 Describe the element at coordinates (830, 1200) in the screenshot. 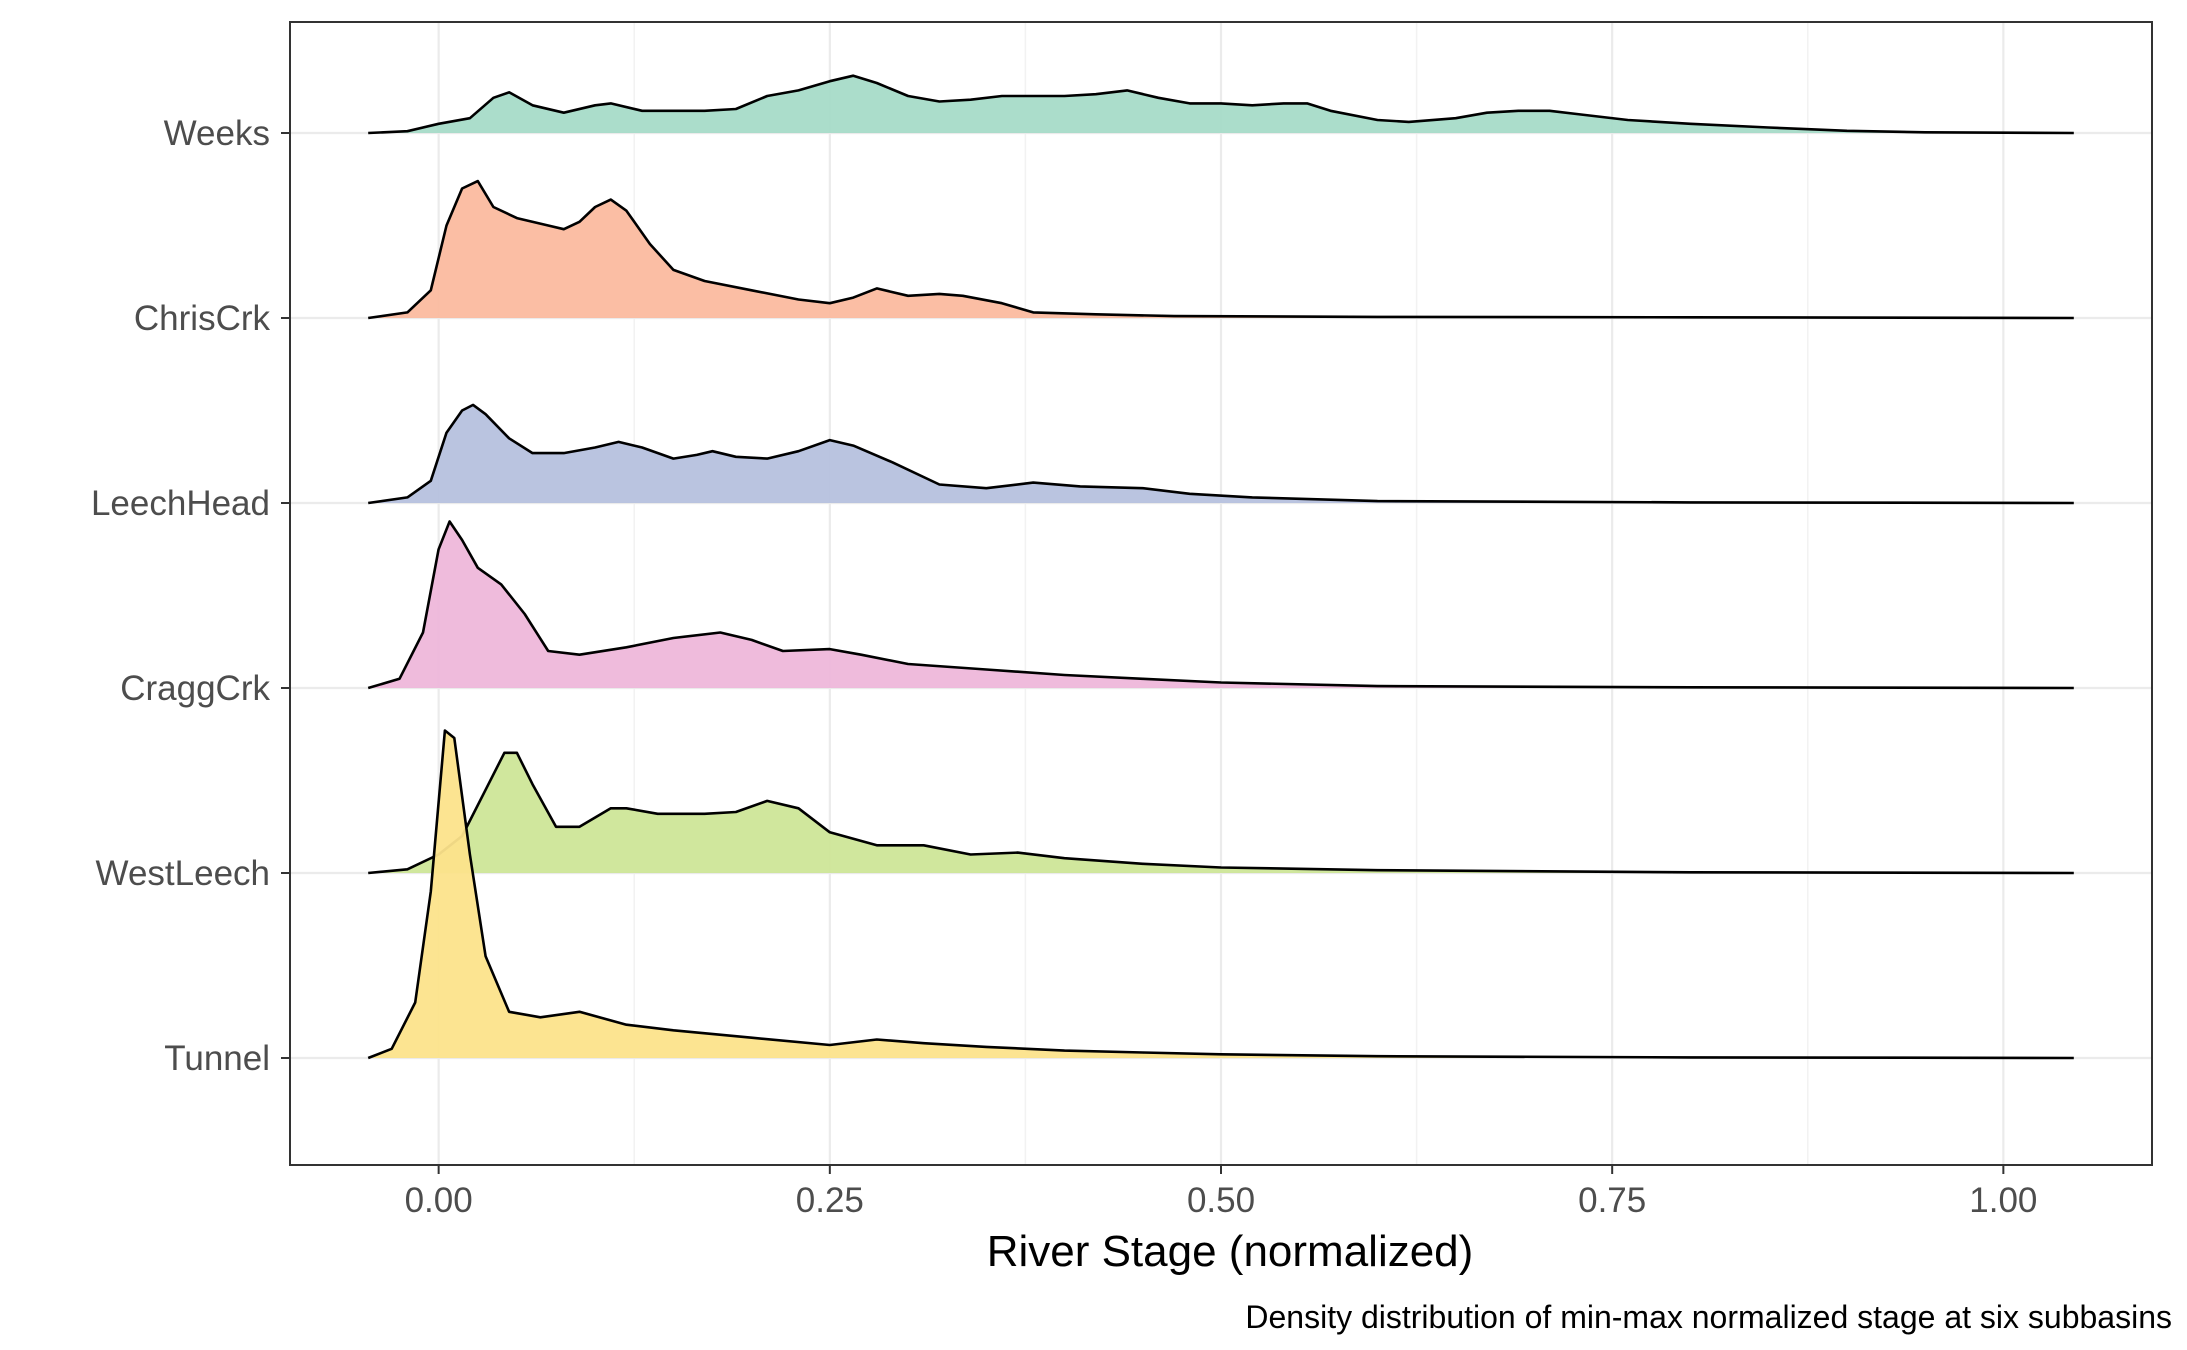

I see `x-tick-label: 0.25` at that location.